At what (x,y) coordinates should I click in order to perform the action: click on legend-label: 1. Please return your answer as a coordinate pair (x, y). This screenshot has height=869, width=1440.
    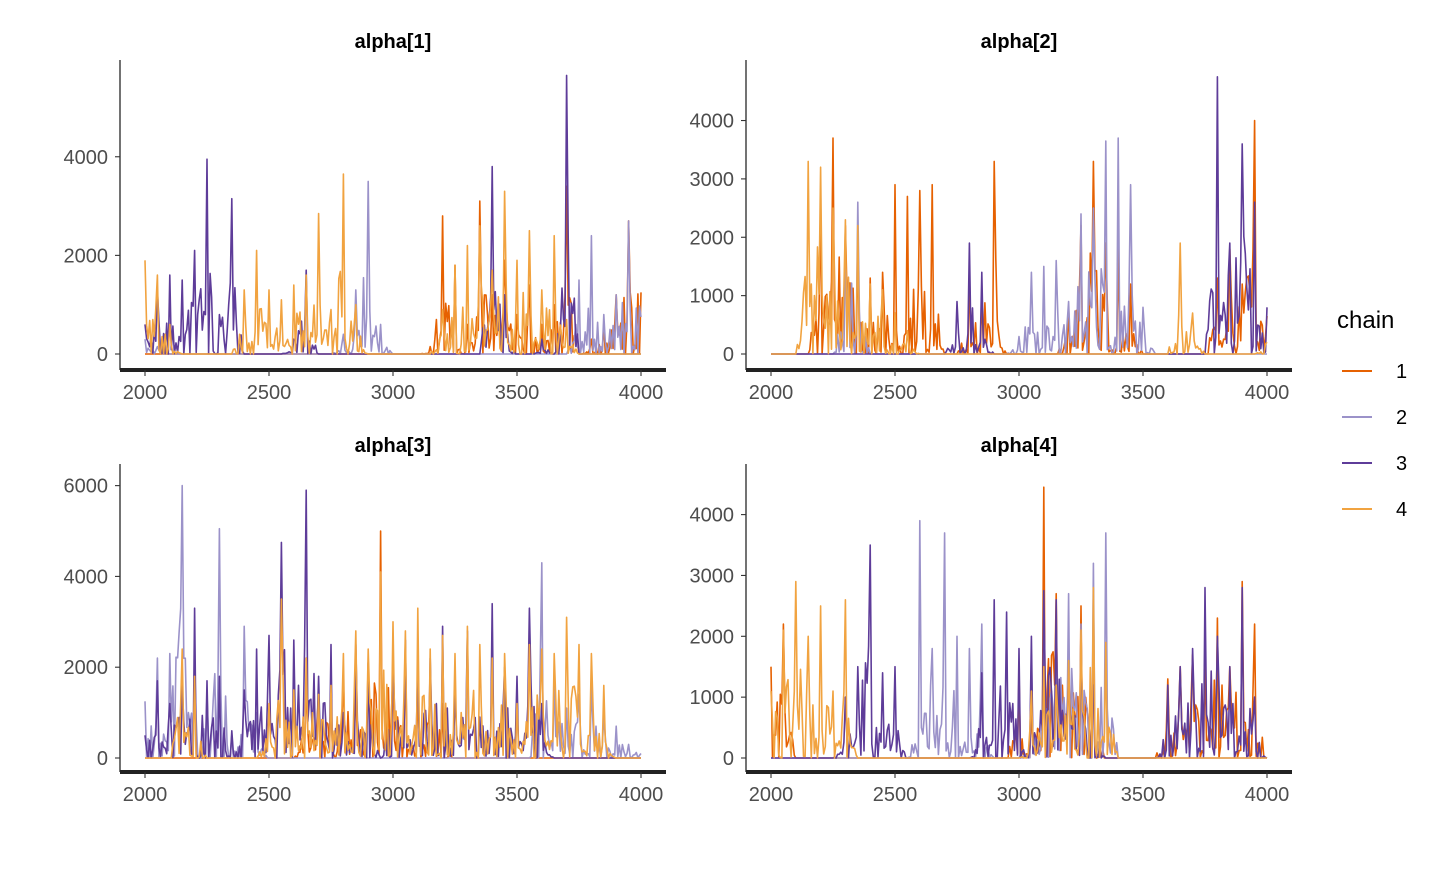
    Looking at the image, I should click on (1401, 372).